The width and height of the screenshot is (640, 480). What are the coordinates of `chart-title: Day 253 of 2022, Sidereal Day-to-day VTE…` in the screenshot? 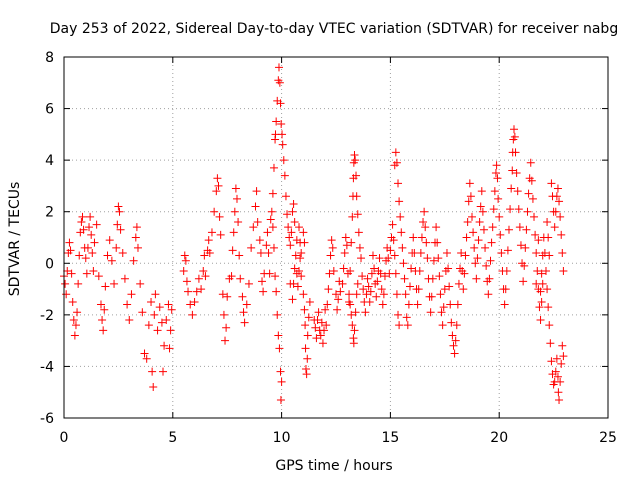 It's located at (334, 29).